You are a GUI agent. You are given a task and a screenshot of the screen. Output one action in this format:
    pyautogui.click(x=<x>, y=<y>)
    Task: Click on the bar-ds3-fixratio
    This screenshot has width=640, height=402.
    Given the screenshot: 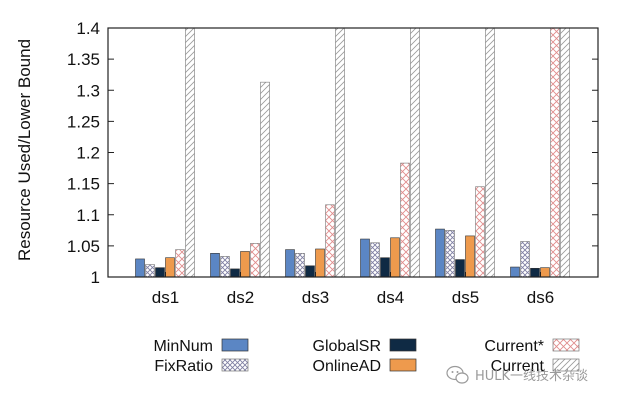 What is the action you would take?
    pyautogui.click(x=300, y=265)
    